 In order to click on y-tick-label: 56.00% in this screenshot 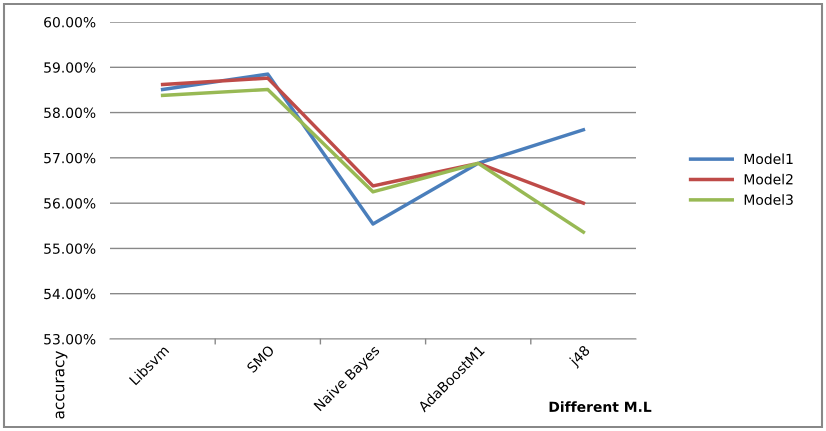, I will do `click(70, 203)`.